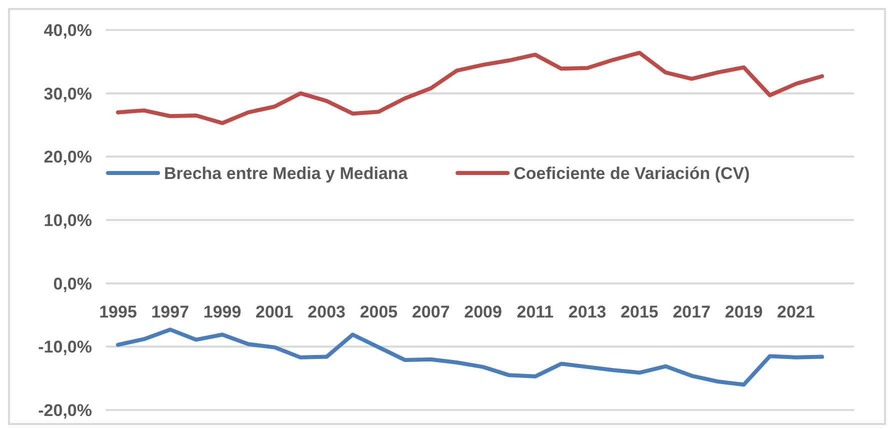 The height and width of the screenshot is (429, 888). I want to click on x-tick-label: 2009, so click(483, 312).